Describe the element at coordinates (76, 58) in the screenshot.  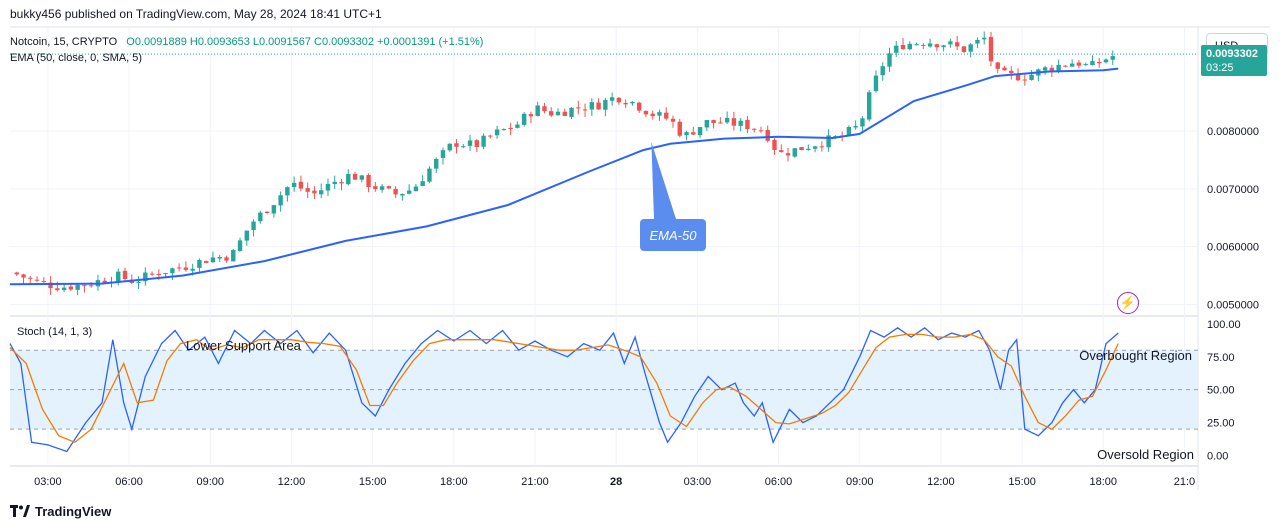
I see `ema-legend: EMA (50, close, 0, SMA, 5)` at that location.